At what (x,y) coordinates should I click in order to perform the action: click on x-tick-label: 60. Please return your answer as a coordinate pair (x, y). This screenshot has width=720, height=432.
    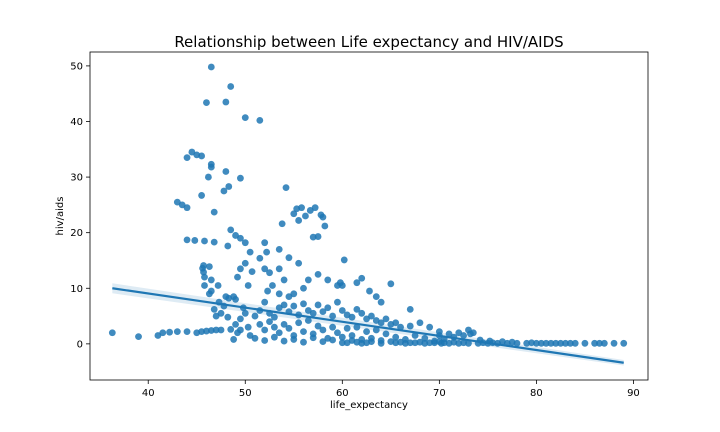
    Looking at the image, I should click on (342, 393).